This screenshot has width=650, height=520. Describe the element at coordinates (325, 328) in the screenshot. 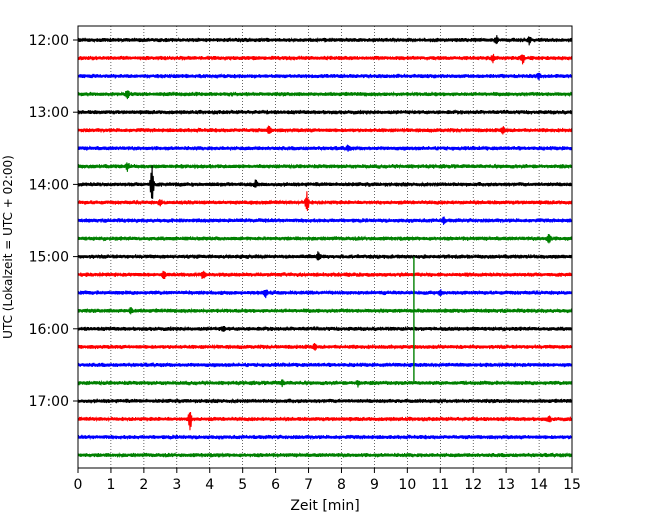

I see `trace-1600-line` at that location.